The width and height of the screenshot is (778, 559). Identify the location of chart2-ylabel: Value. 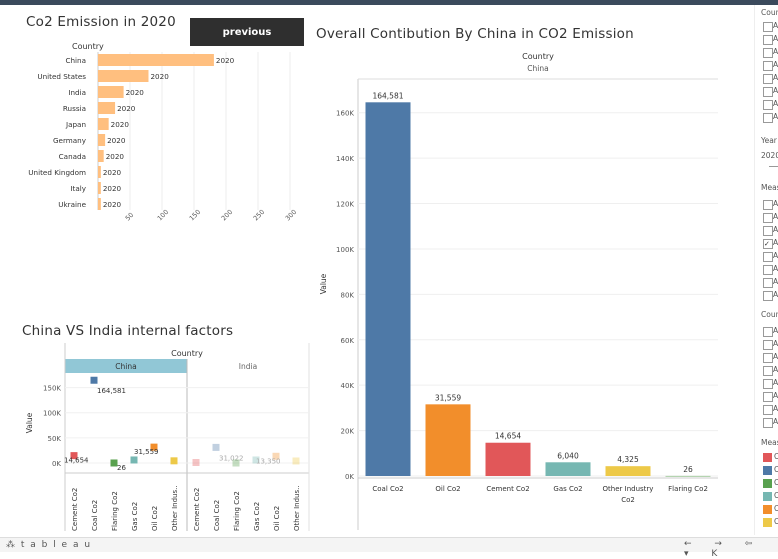
(323, 283).